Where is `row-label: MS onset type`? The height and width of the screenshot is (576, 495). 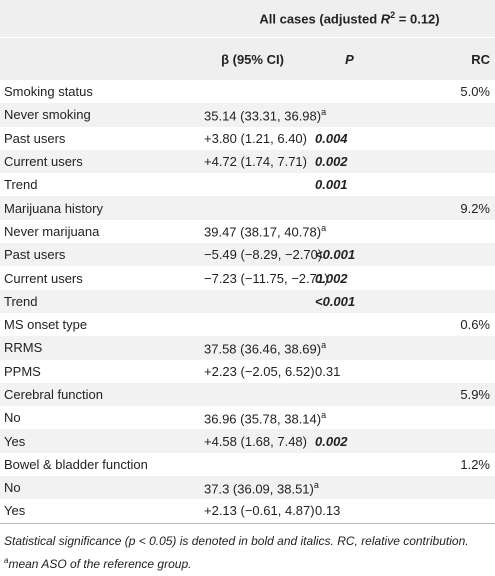
row-label: MS onset type is located at coordinates (46, 325).